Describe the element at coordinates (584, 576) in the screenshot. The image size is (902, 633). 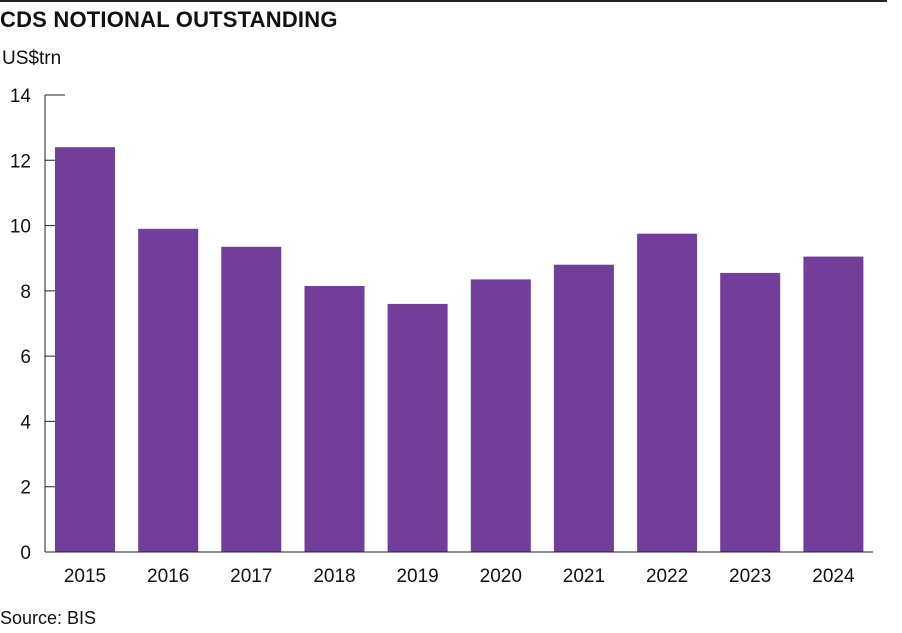
I see `x-tick-label: 2021` at that location.